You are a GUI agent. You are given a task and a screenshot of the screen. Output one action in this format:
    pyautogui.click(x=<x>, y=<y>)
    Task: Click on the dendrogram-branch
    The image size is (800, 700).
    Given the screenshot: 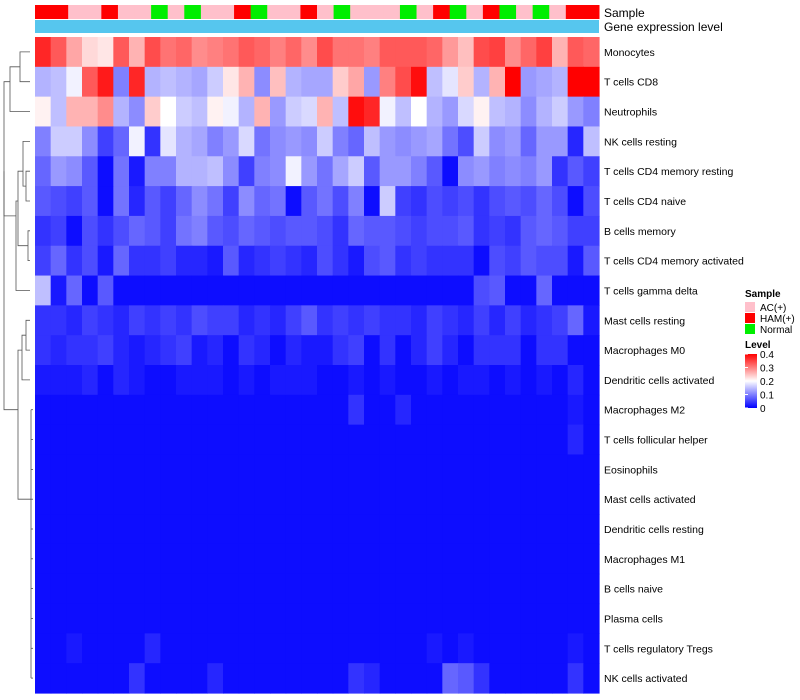 What is the action you would take?
    pyautogui.click(x=24, y=67)
    